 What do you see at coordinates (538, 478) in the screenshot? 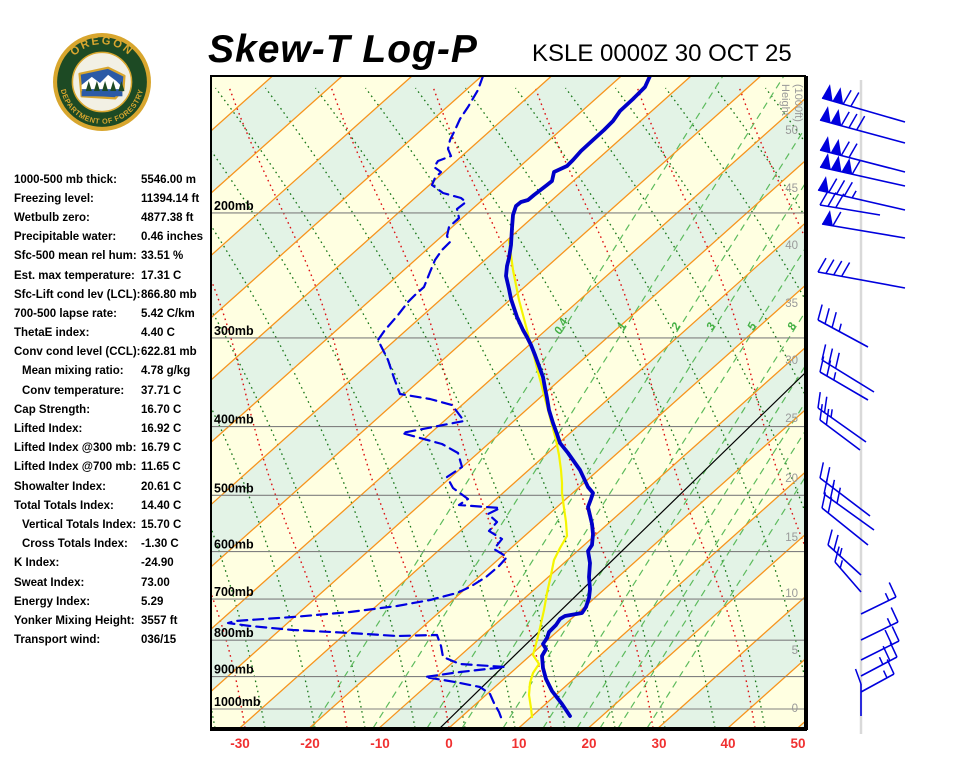
I see `wetbulb-curve` at bounding box center [538, 478].